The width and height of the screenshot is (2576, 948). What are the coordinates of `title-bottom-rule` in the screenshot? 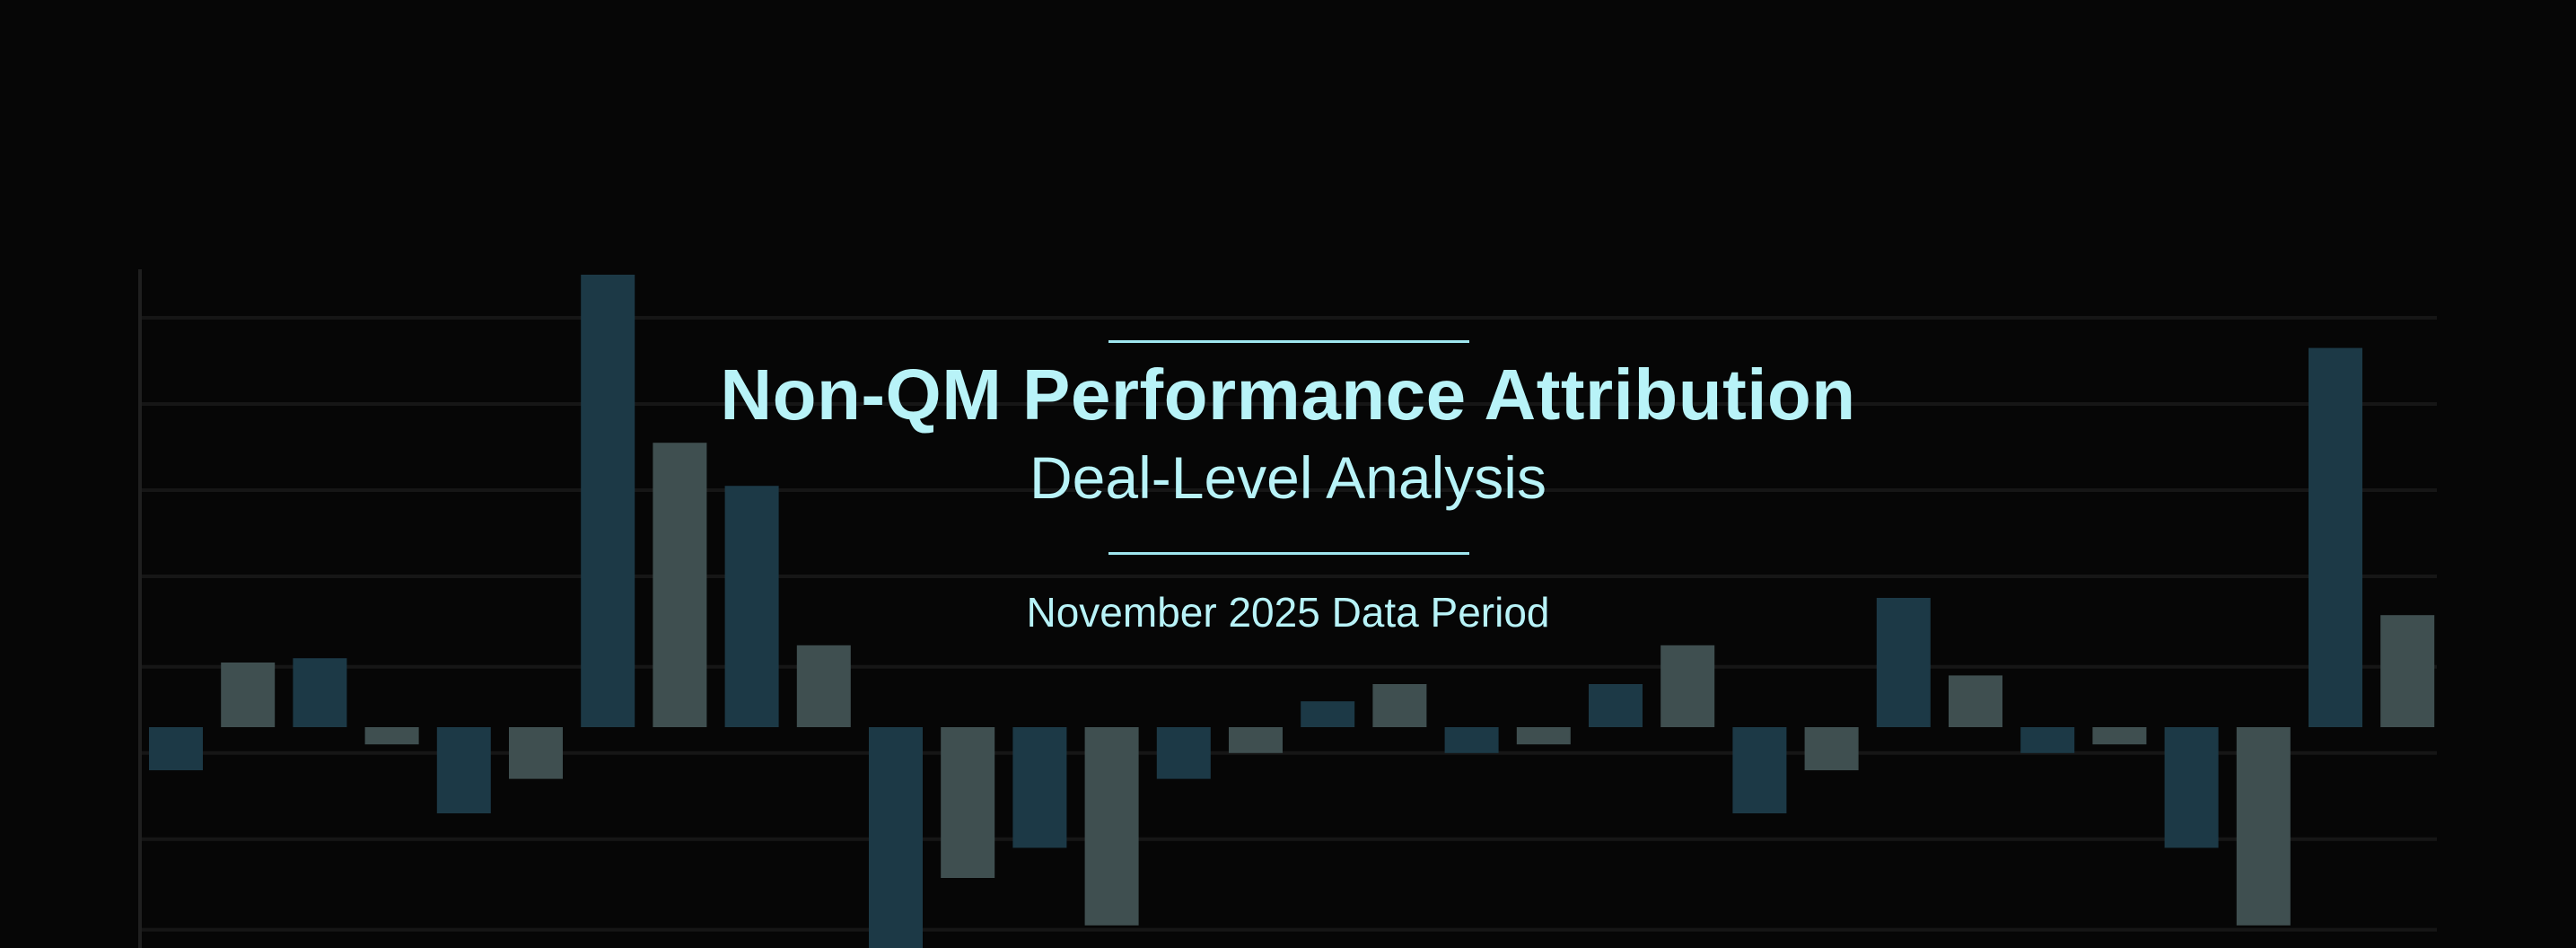 It's located at (1288, 553).